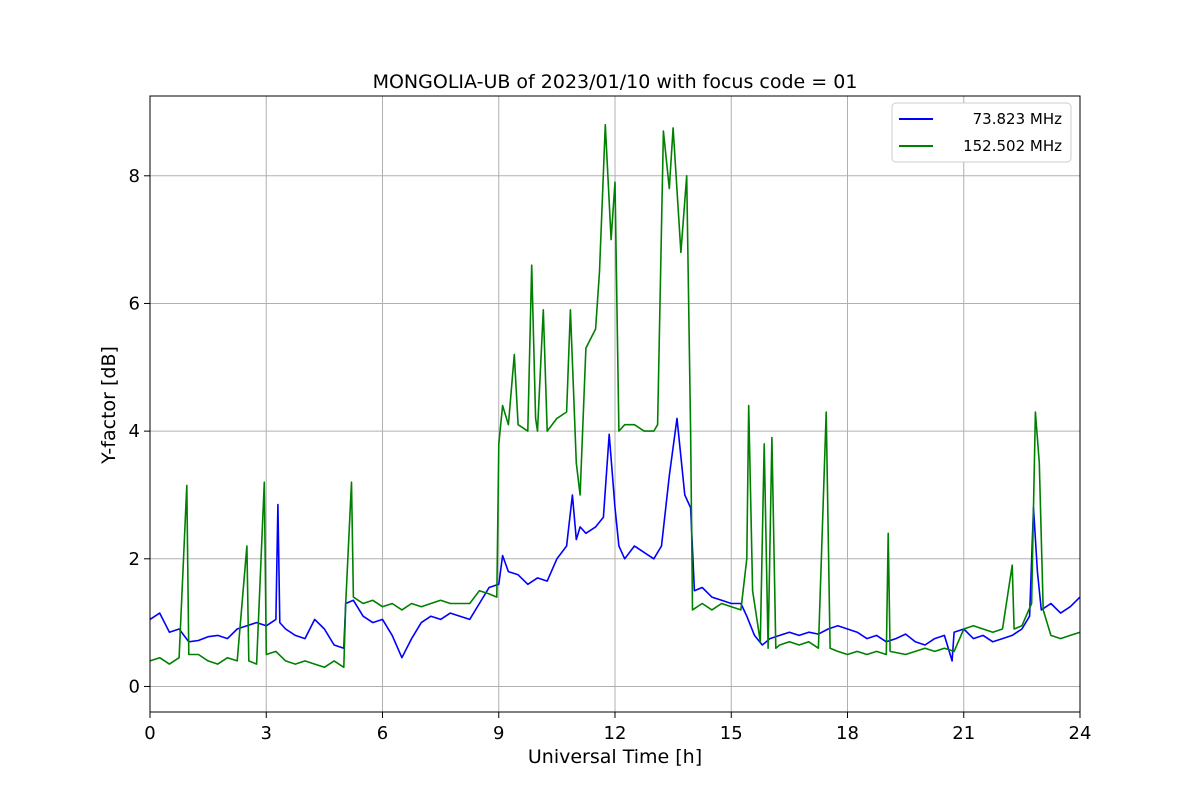  I want to click on y-tick-label: 8, so click(134, 176).